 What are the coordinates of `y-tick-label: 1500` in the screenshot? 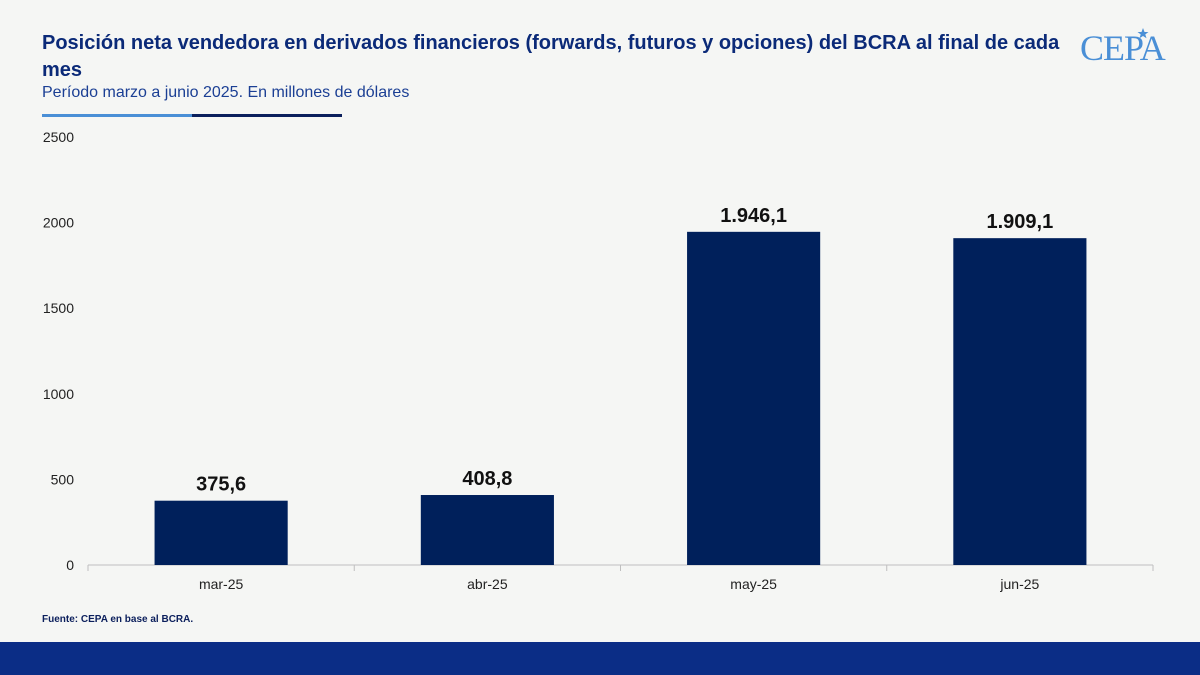 It's located at (58, 308).